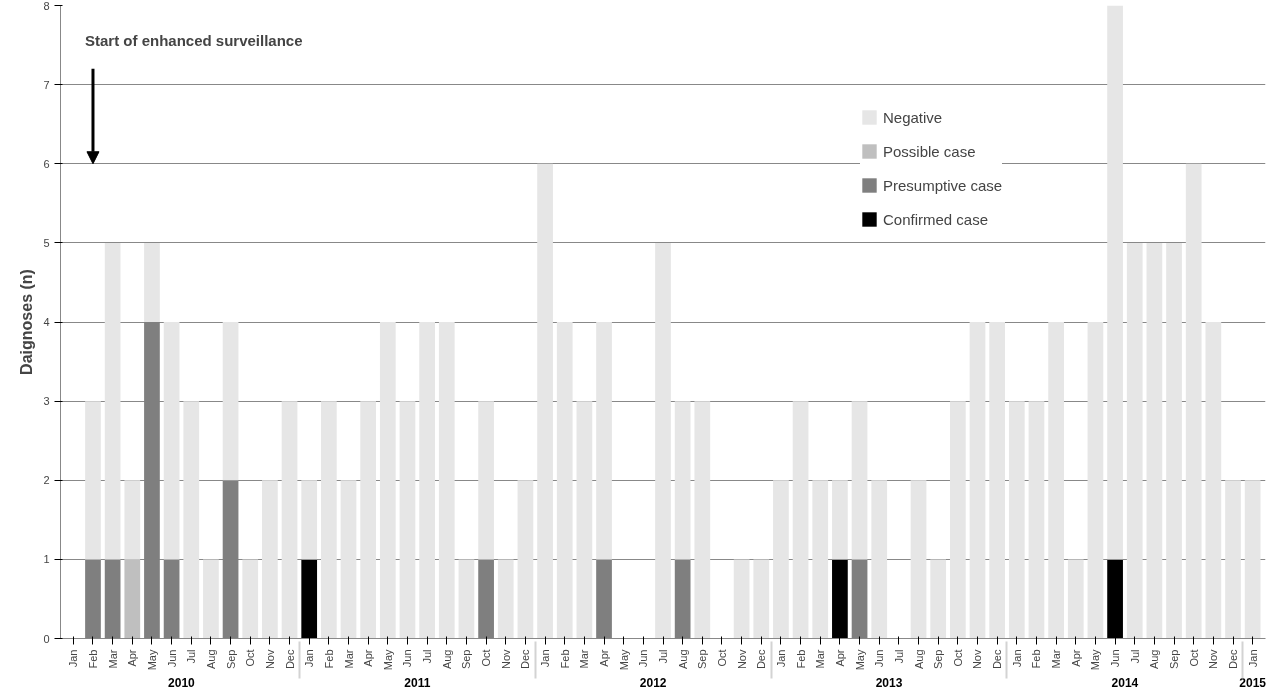 This screenshot has width=1278, height=698. Describe the element at coordinates (46, 6) in the screenshot. I see `y-tick-label: 8` at that location.